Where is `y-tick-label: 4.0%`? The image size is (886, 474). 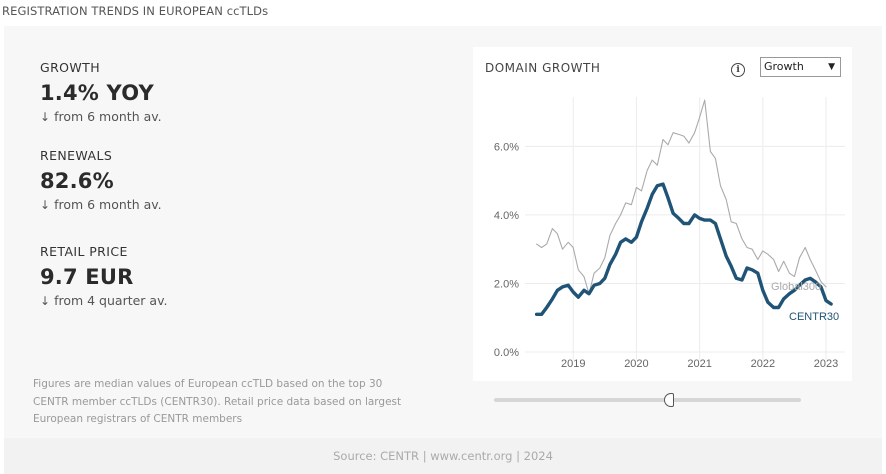
y-tick-label: 4.0% is located at coordinates (506, 216).